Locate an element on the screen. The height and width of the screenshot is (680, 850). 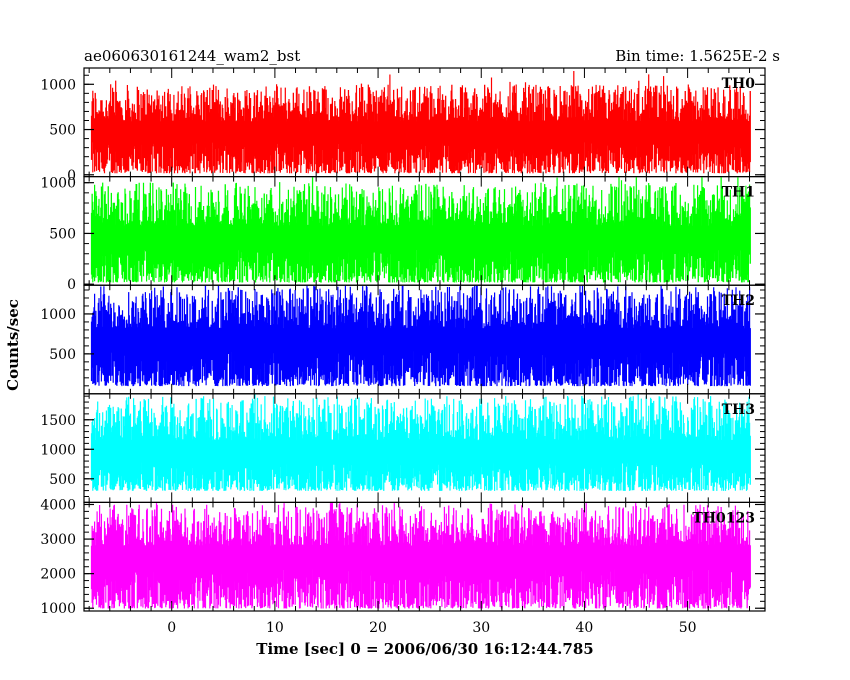
x-tick-label: 10 is located at coordinates (275, 628).